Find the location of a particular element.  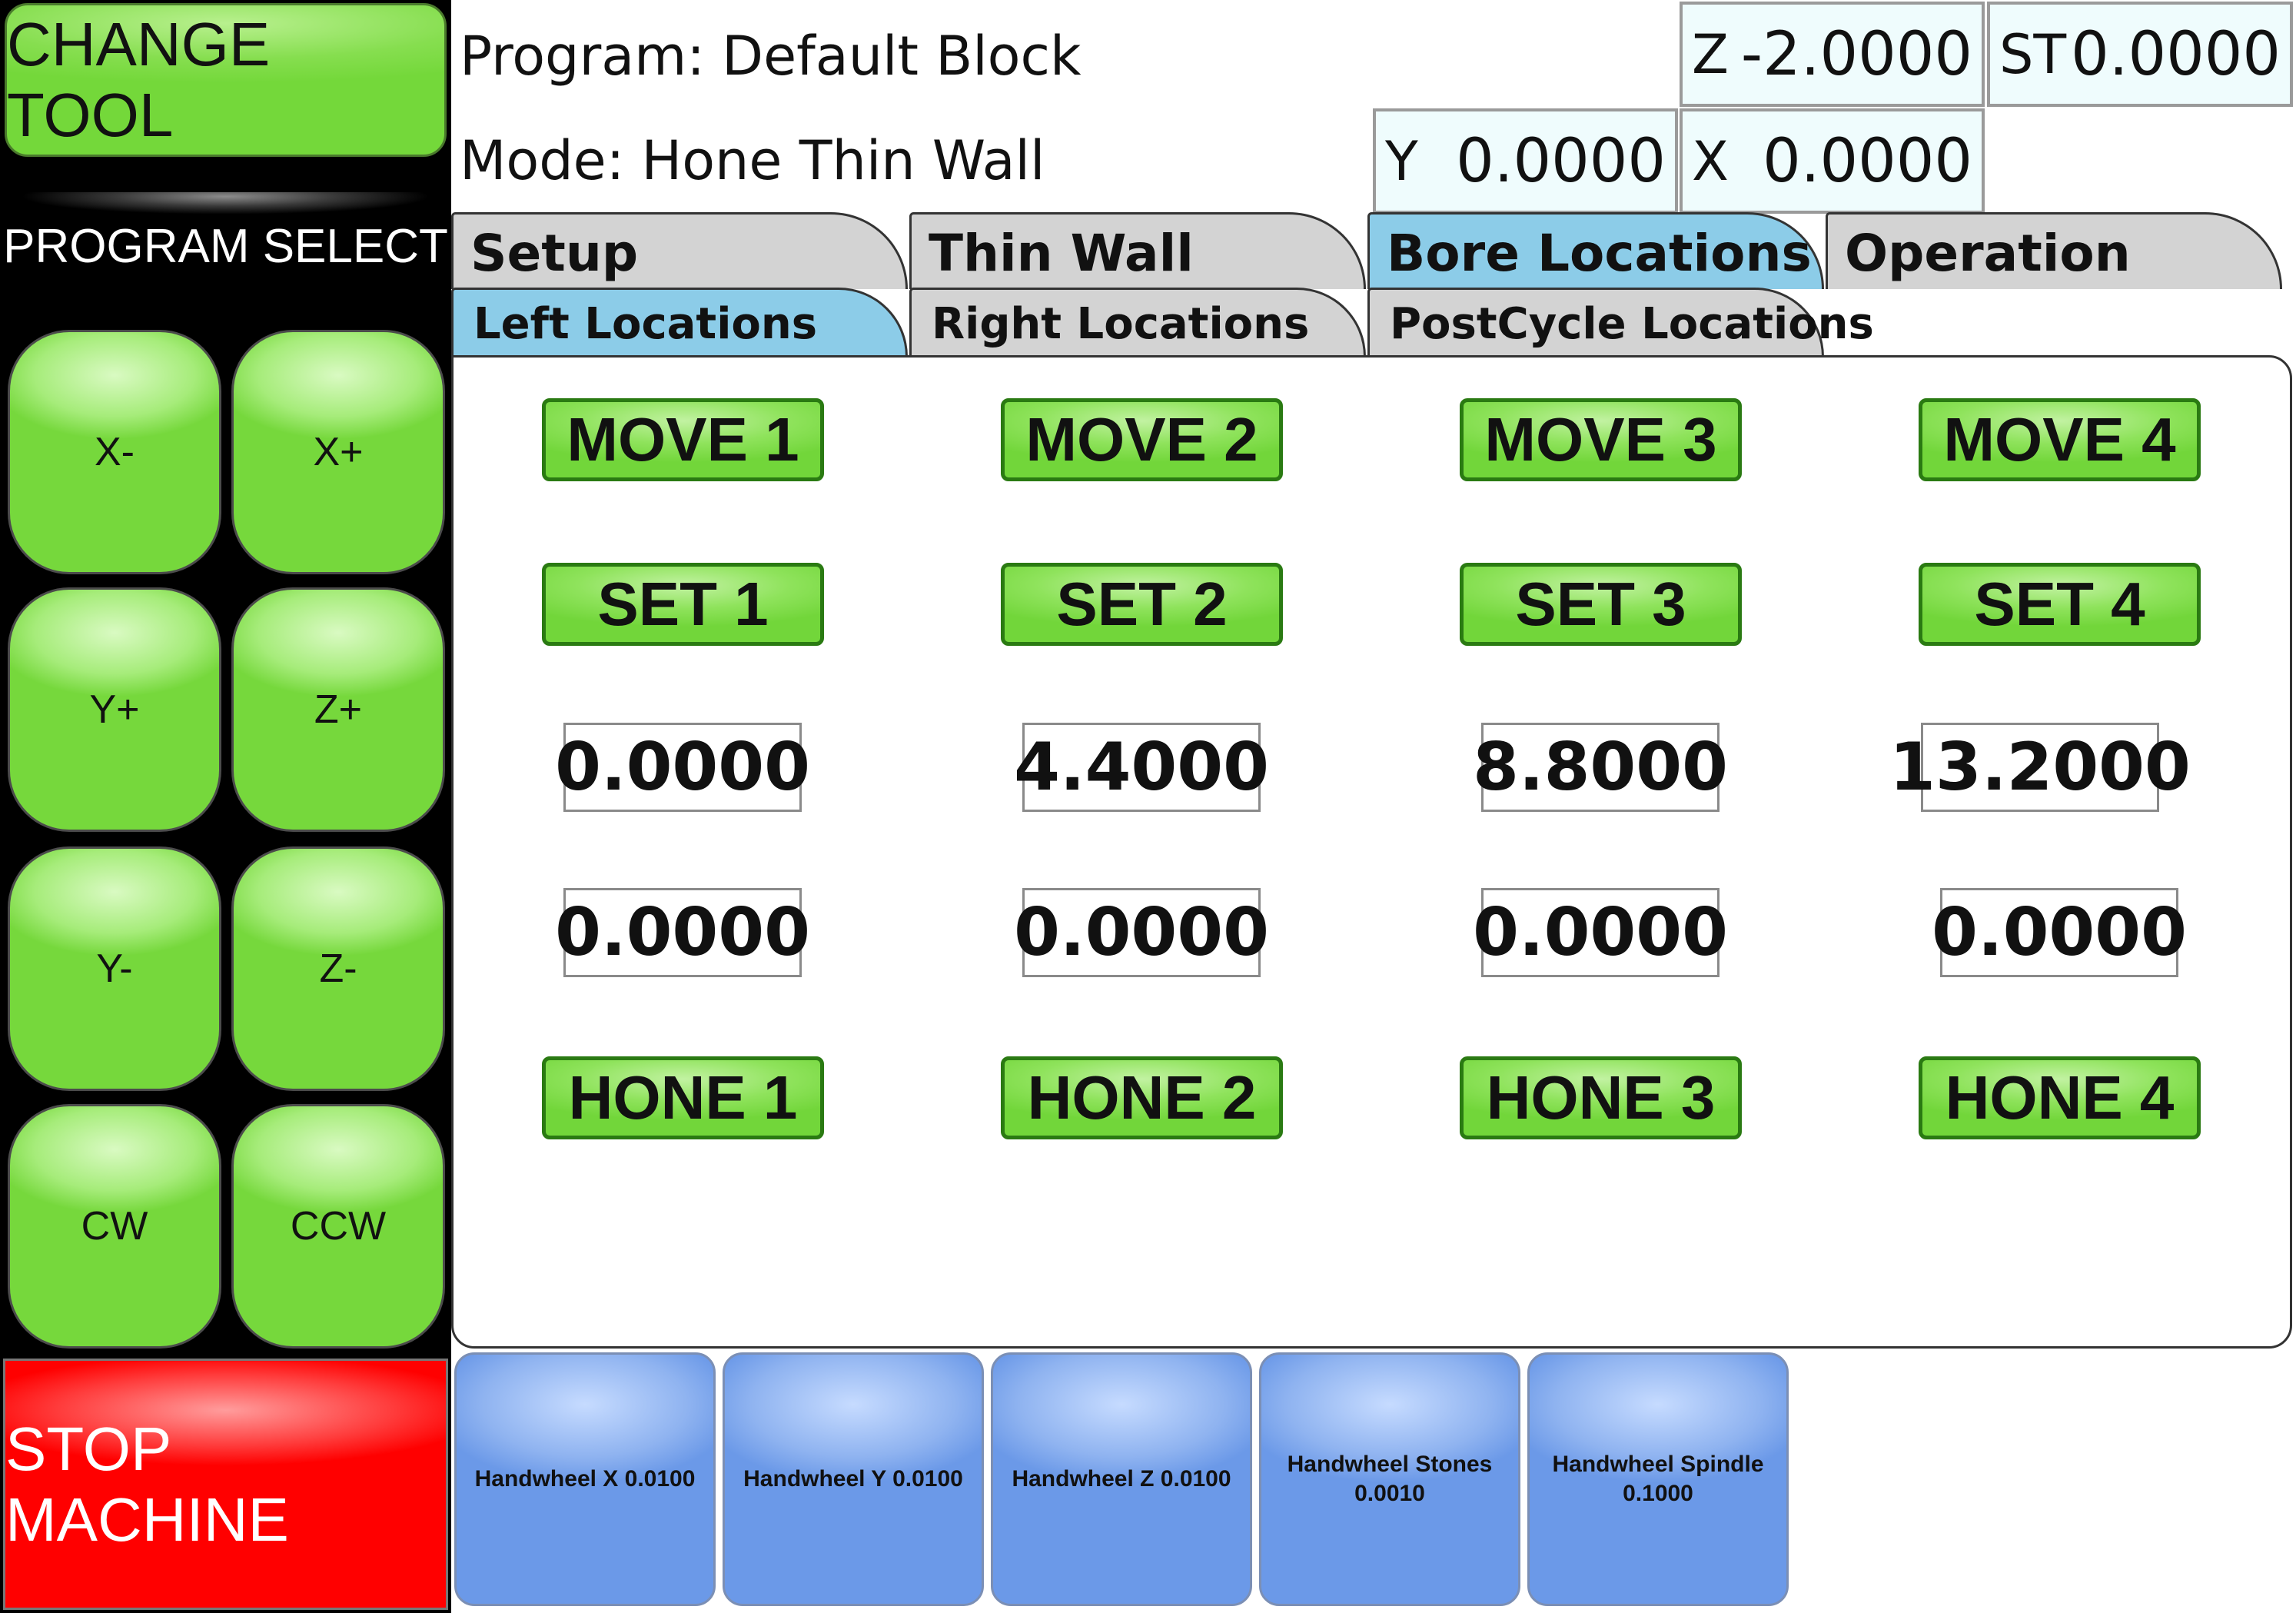

location-1-value-2: 0.0000 is located at coordinates (682, 932).